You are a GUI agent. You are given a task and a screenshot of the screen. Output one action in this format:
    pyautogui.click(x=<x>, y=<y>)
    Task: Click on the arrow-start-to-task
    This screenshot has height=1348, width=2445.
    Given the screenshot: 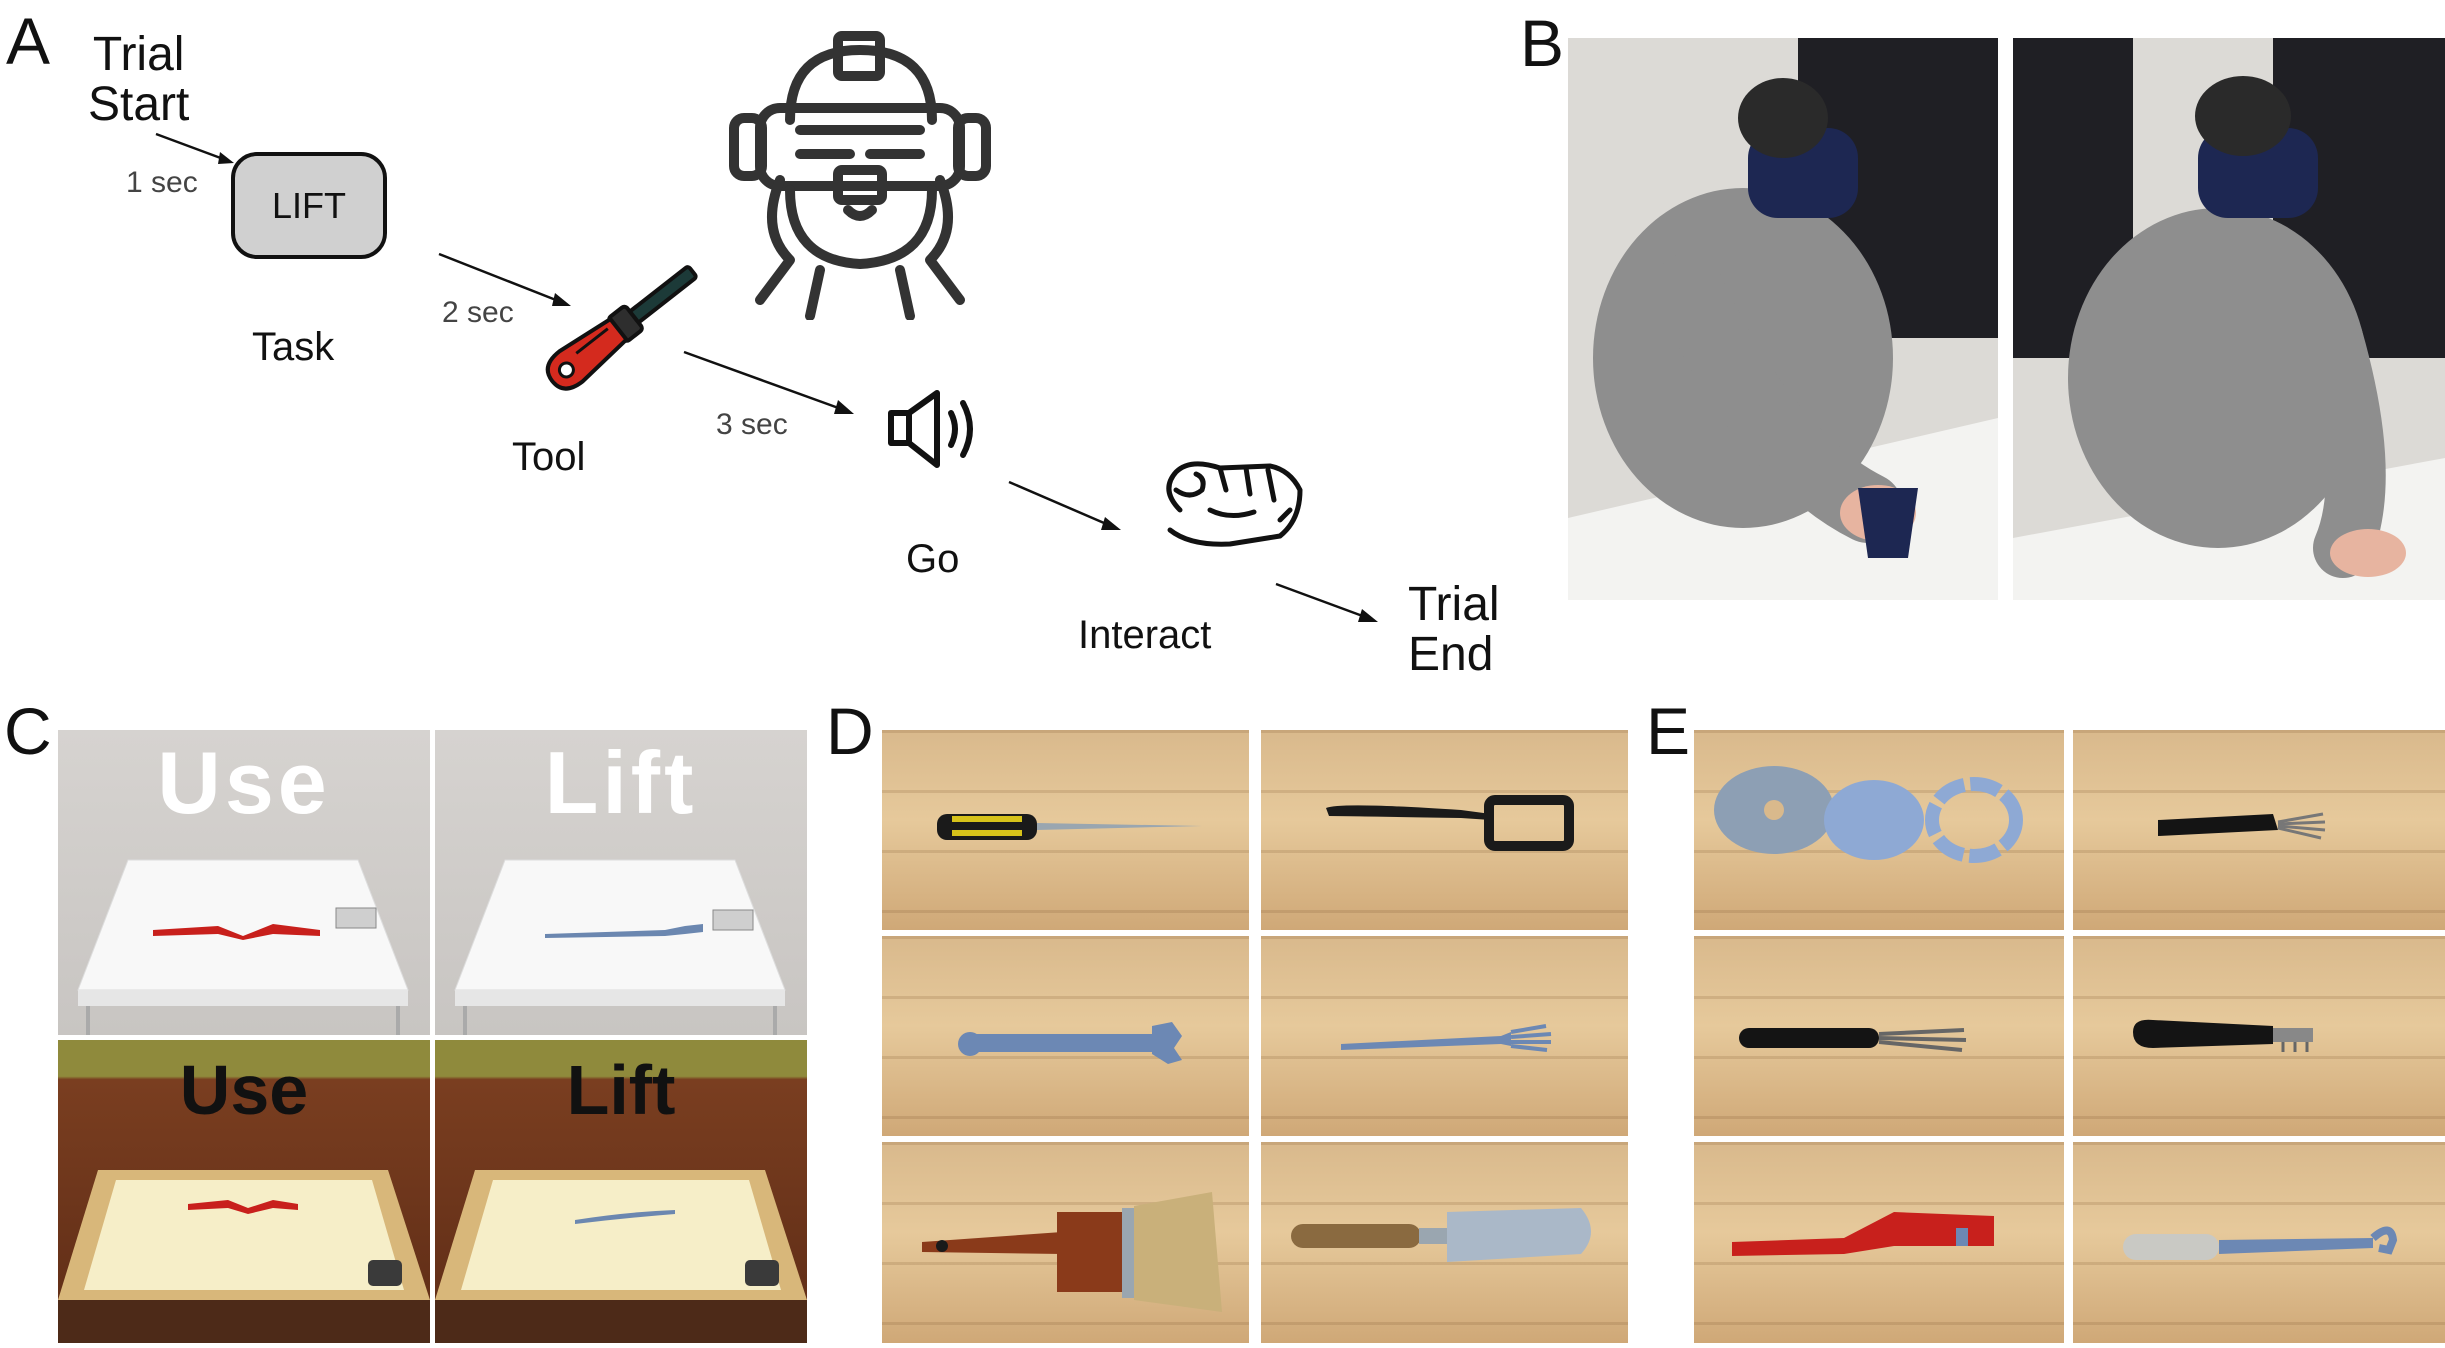 What is the action you would take?
    pyautogui.click(x=194, y=148)
    